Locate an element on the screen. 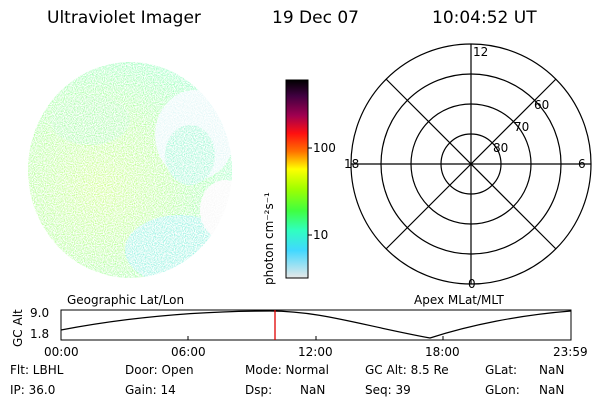 Image resolution: width=600 pixels, height=400 pixels. x-tick-0000: 00:00 is located at coordinates (61, 352).